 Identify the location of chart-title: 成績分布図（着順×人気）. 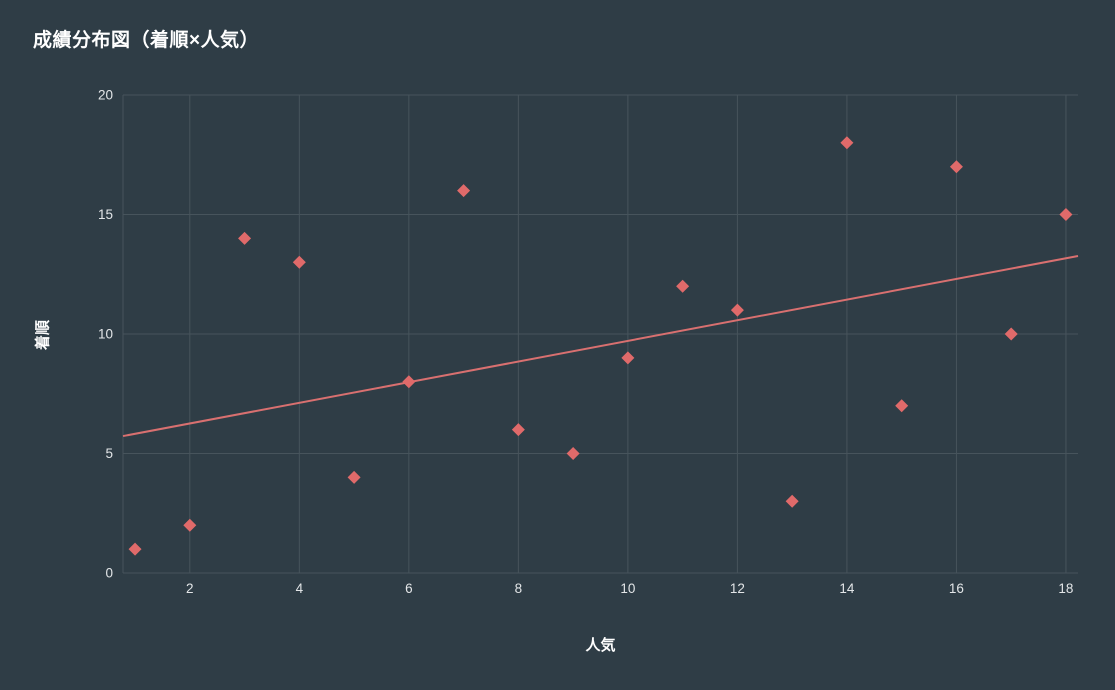
(146, 40).